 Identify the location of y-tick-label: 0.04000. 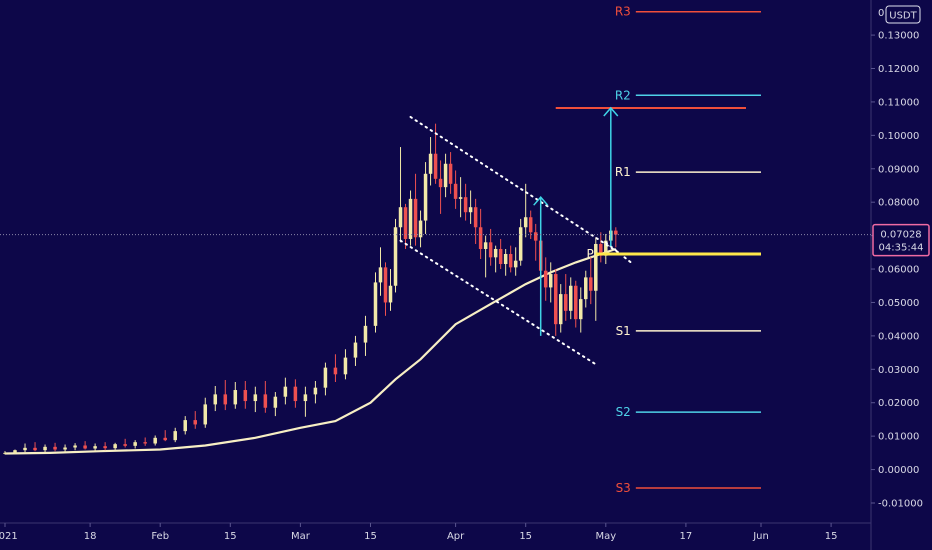
(898, 336).